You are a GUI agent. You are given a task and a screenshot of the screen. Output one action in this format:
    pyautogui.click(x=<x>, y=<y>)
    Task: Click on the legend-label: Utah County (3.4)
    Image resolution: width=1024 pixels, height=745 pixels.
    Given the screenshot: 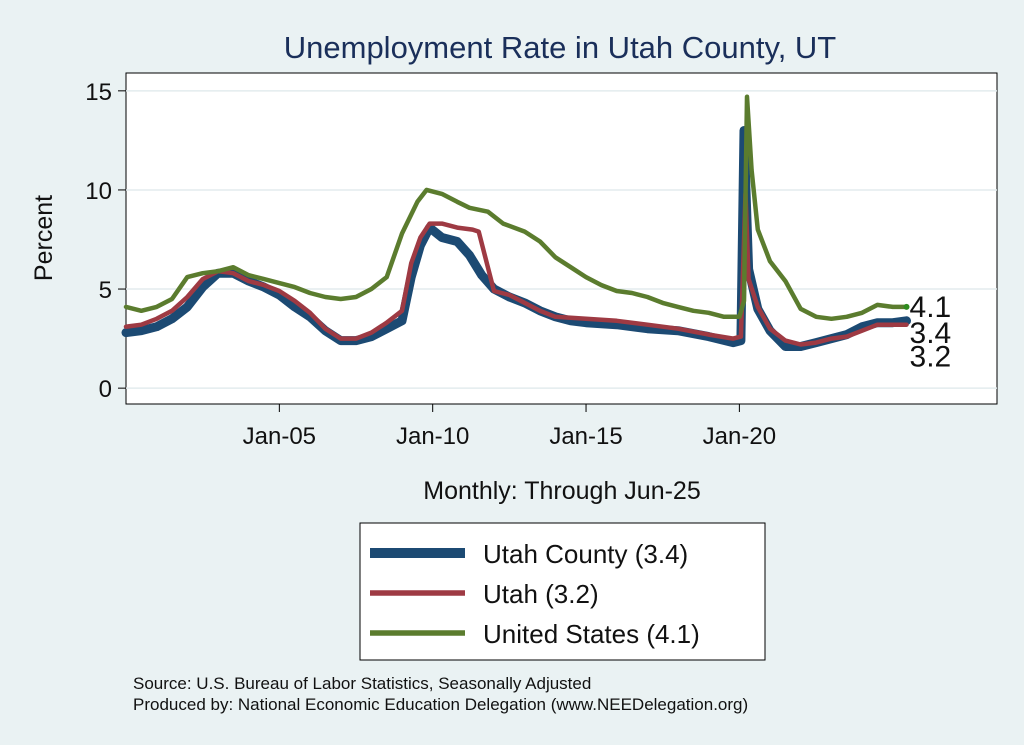 What is the action you would take?
    pyautogui.click(x=585, y=554)
    